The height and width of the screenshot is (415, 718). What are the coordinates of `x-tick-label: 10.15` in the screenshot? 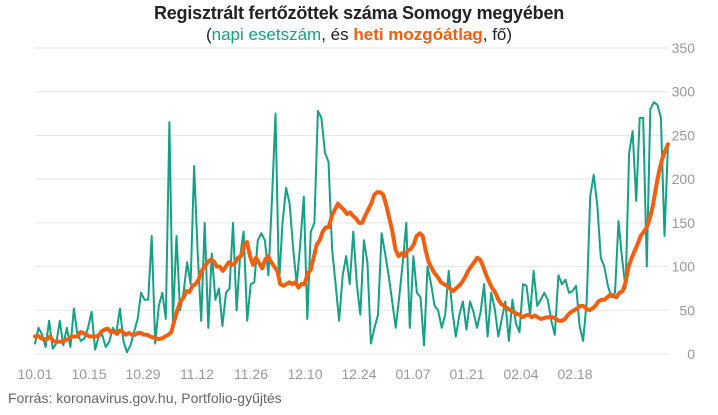 It's located at (88, 374).